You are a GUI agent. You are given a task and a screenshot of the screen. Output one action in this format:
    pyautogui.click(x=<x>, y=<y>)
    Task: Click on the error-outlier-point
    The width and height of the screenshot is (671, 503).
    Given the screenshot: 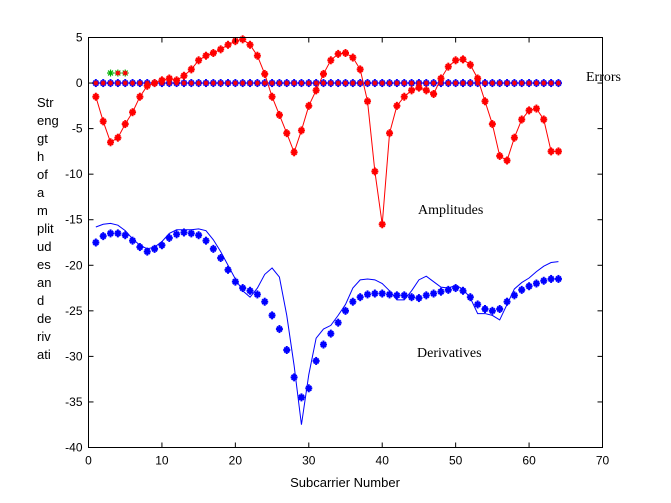 What is the action you would take?
    pyautogui.click(x=111, y=73)
    